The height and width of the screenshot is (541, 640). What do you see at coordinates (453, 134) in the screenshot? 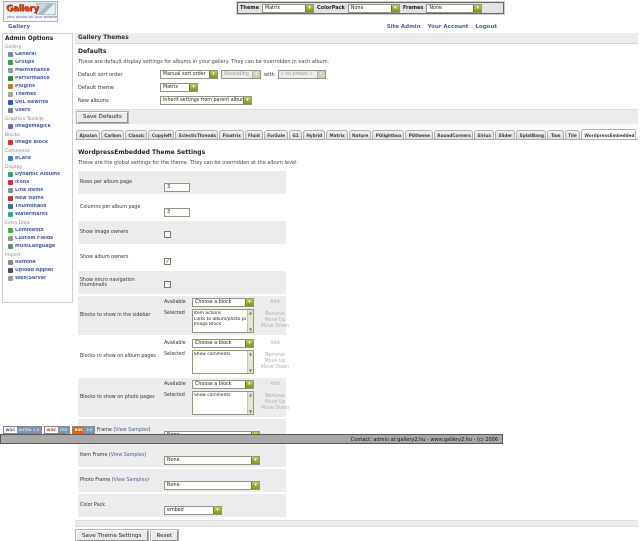
I see `tab-roundcorners: RoundCorners` at bounding box center [453, 134].